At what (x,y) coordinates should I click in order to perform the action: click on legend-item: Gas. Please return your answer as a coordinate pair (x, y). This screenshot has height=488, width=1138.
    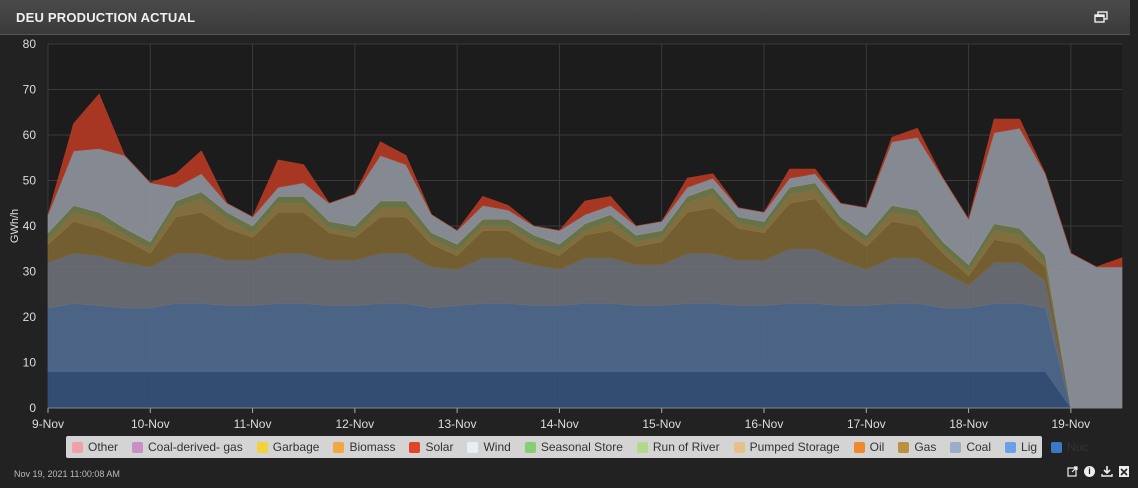
    Looking at the image, I should click on (917, 447).